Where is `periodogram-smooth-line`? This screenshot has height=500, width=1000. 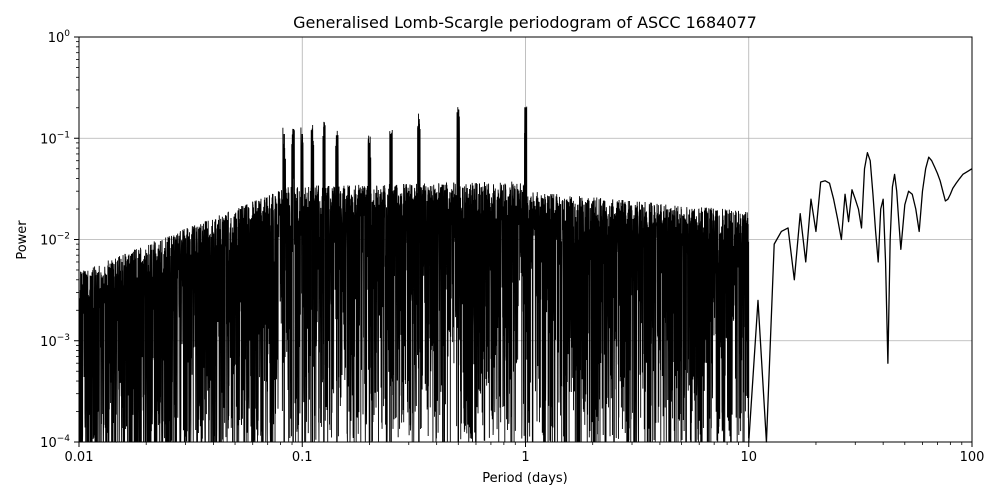 periodogram-smooth-line is located at coordinates (860, 297).